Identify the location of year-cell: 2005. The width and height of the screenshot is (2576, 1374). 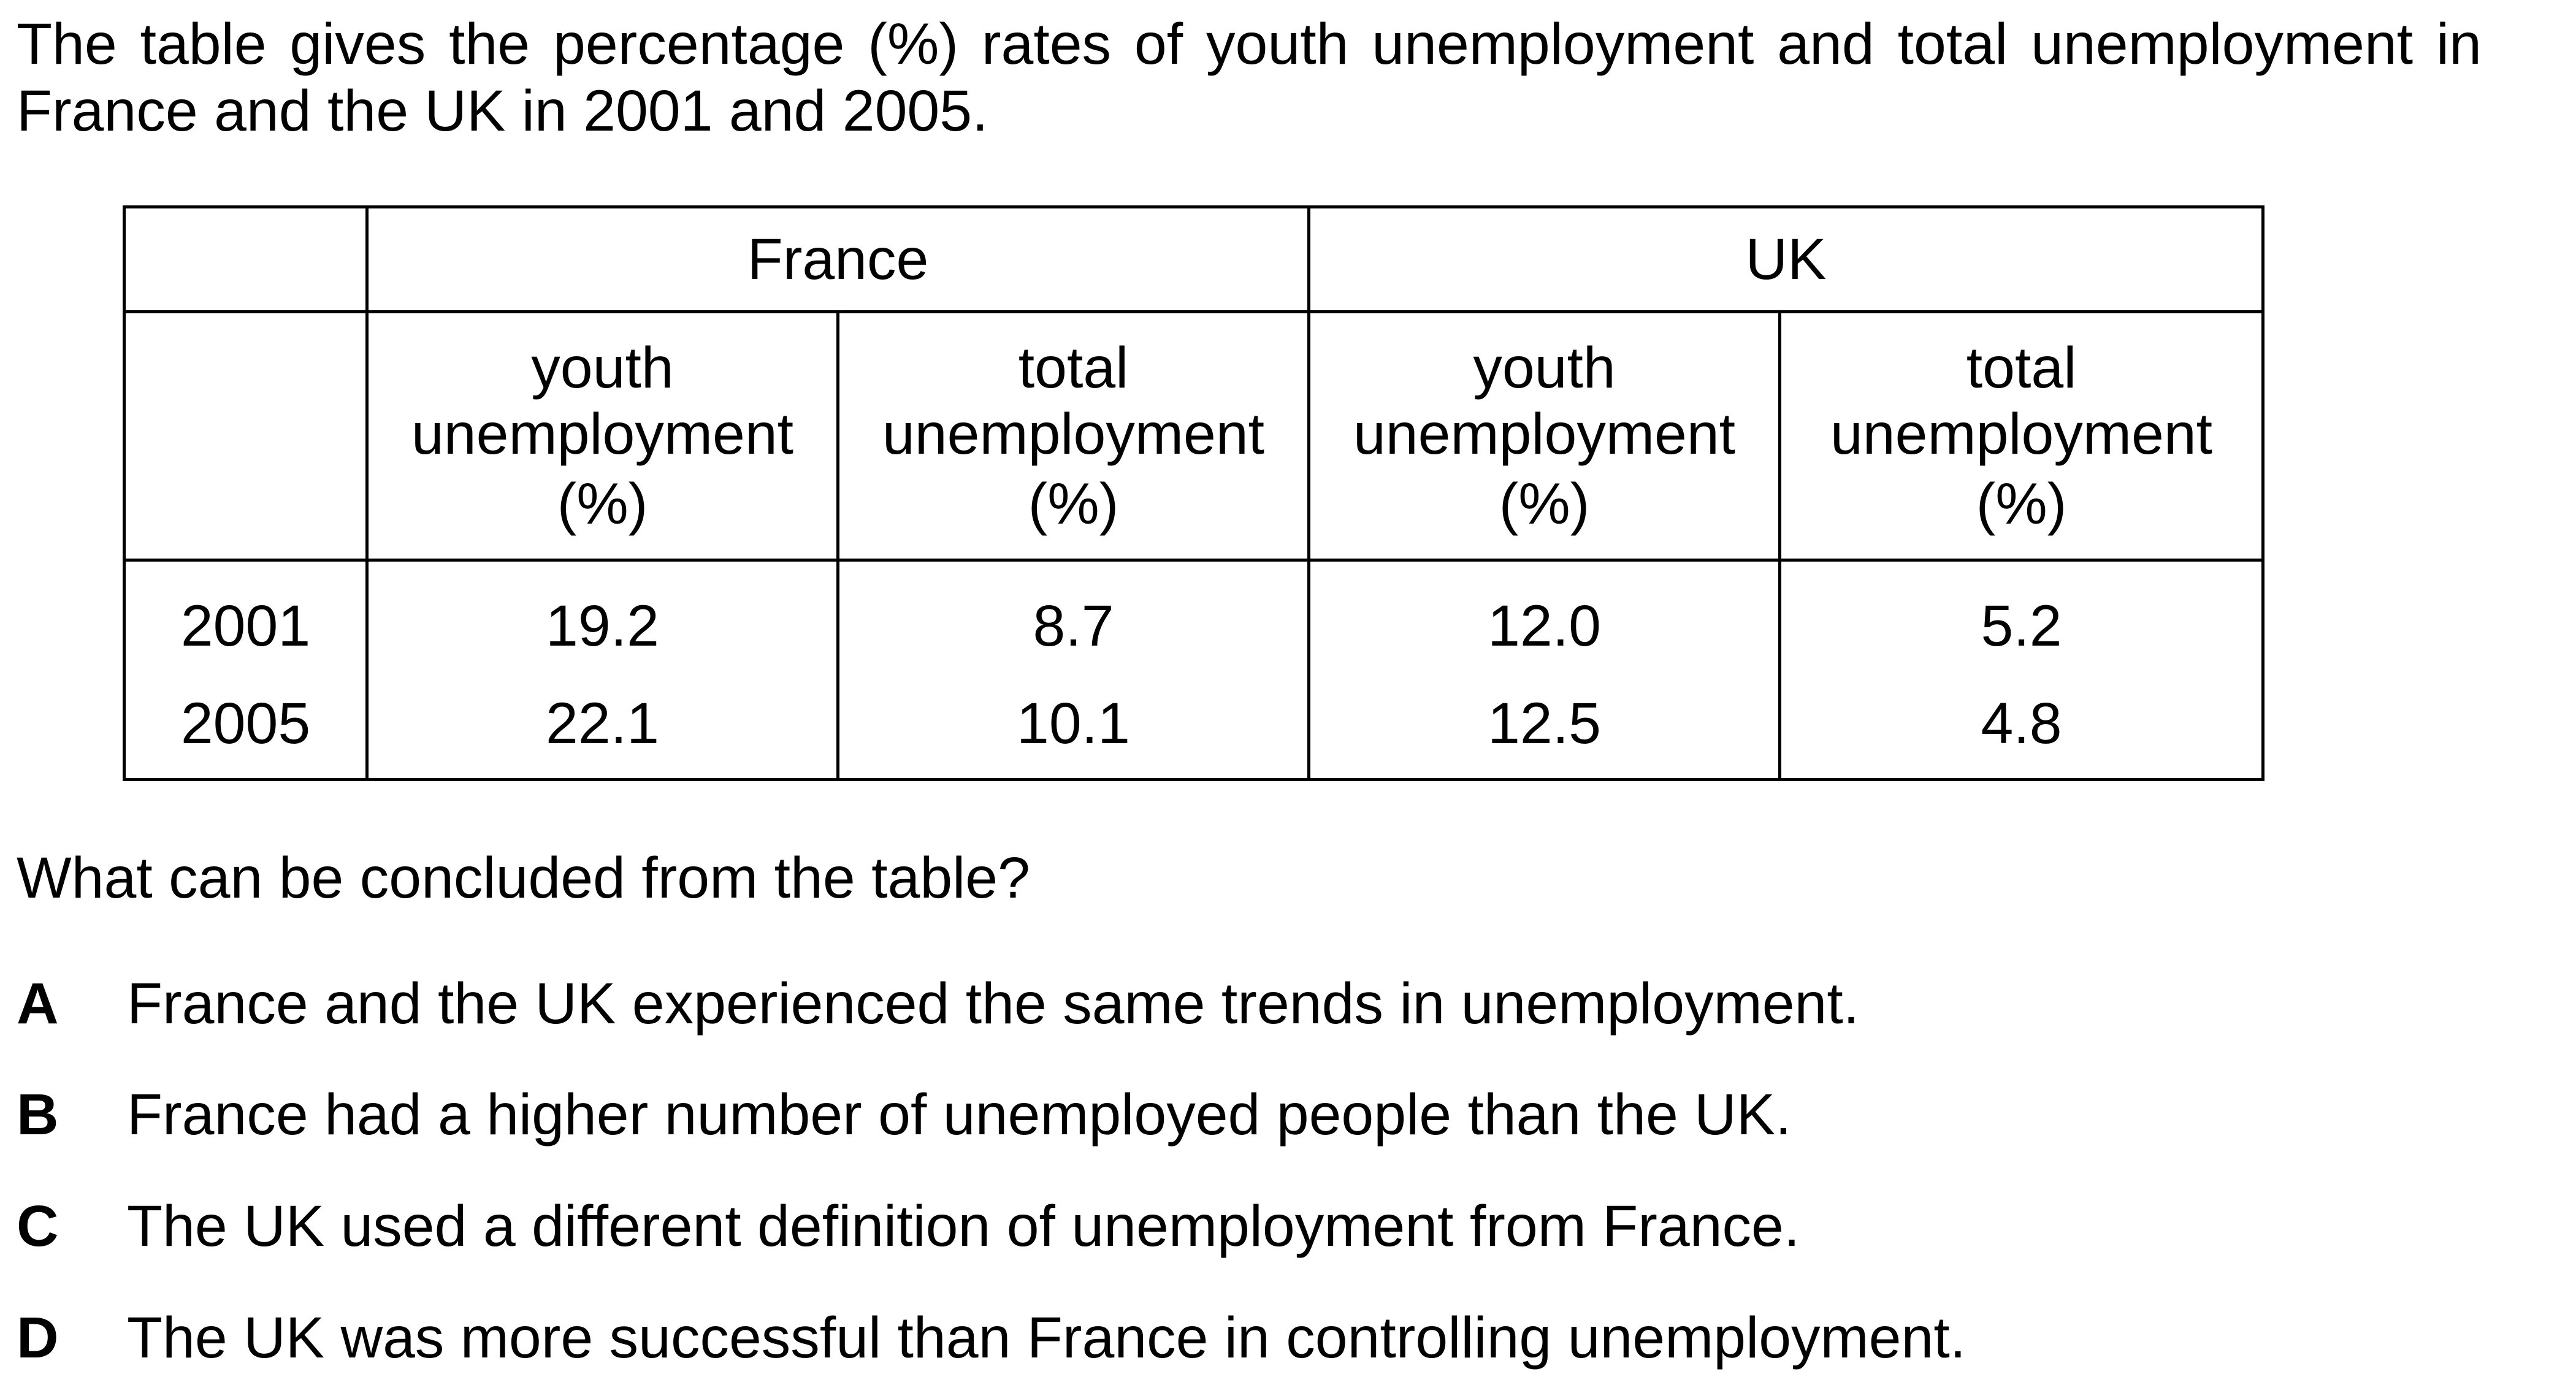
(246, 735).